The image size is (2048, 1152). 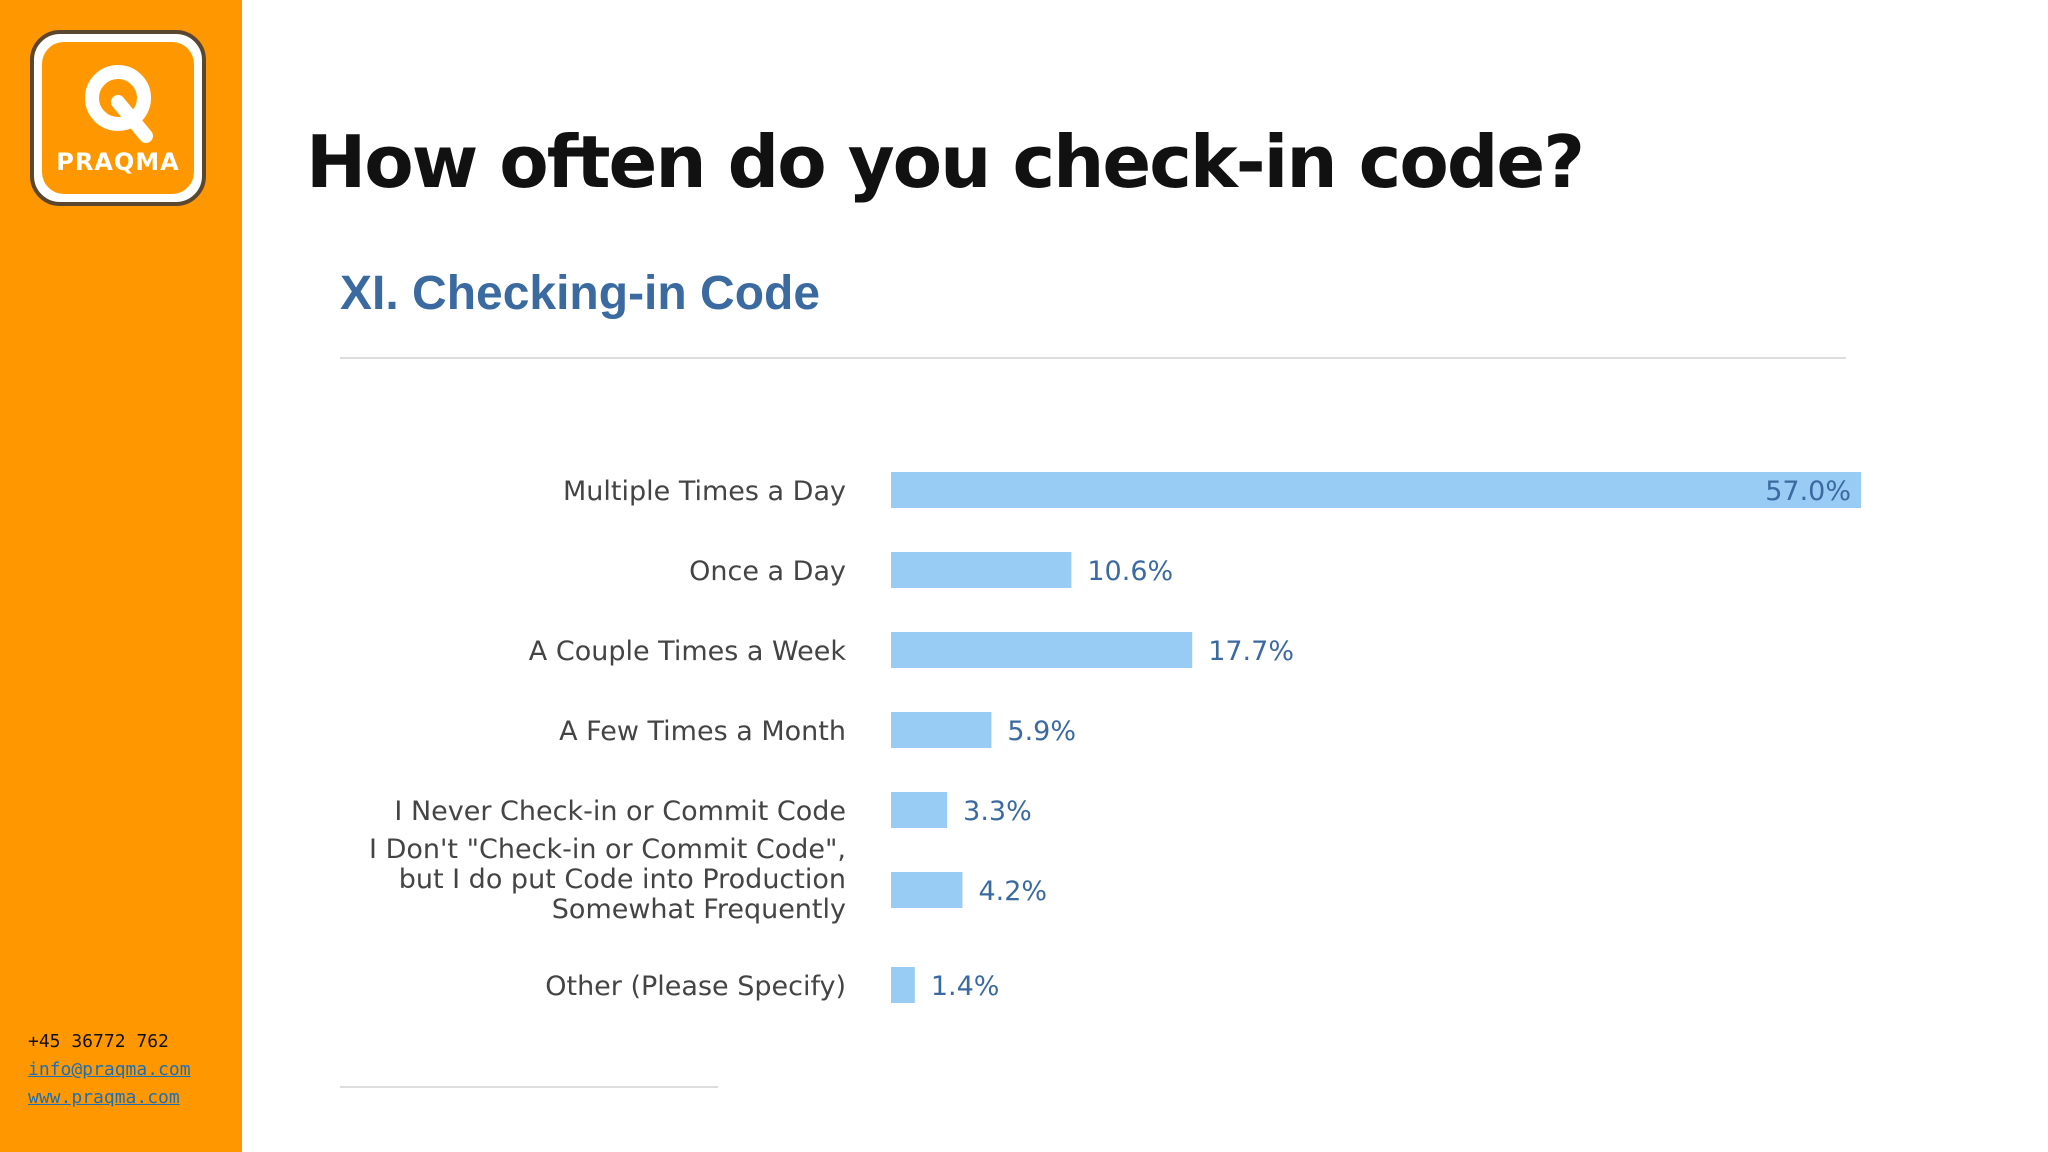 I want to click on bar-value-label: 5.9%, so click(x=1041, y=731).